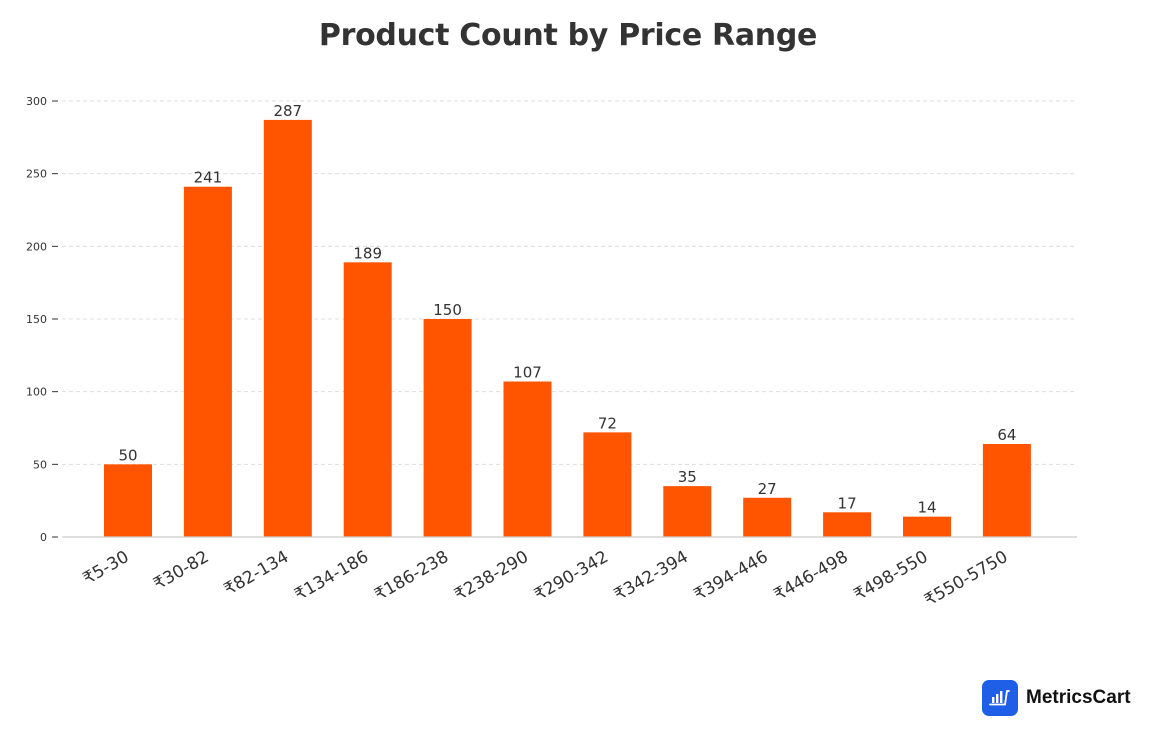  I want to click on bar-value-label: 17, so click(847, 503).